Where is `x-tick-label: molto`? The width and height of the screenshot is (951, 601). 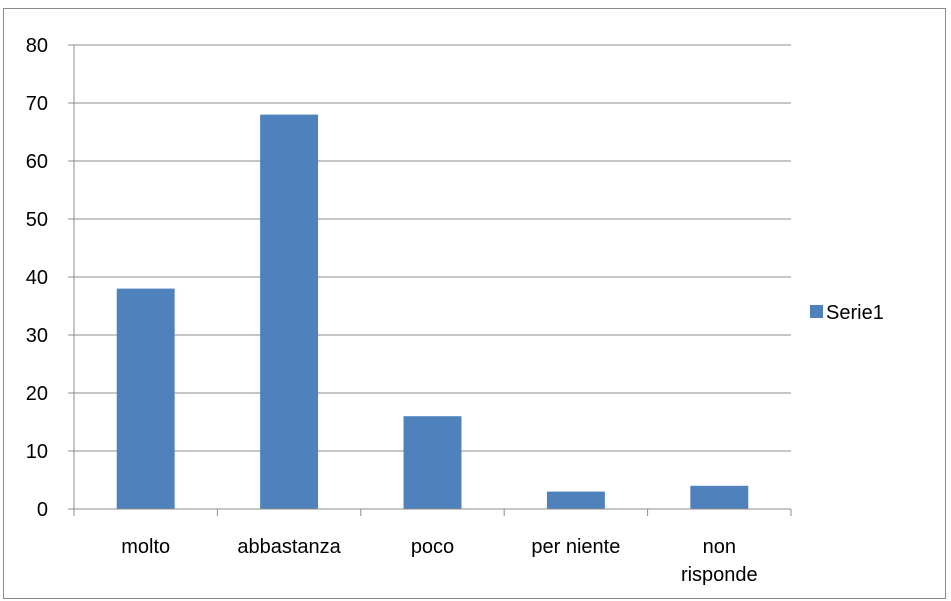 x-tick-label: molto is located at coordinates (145, 547).